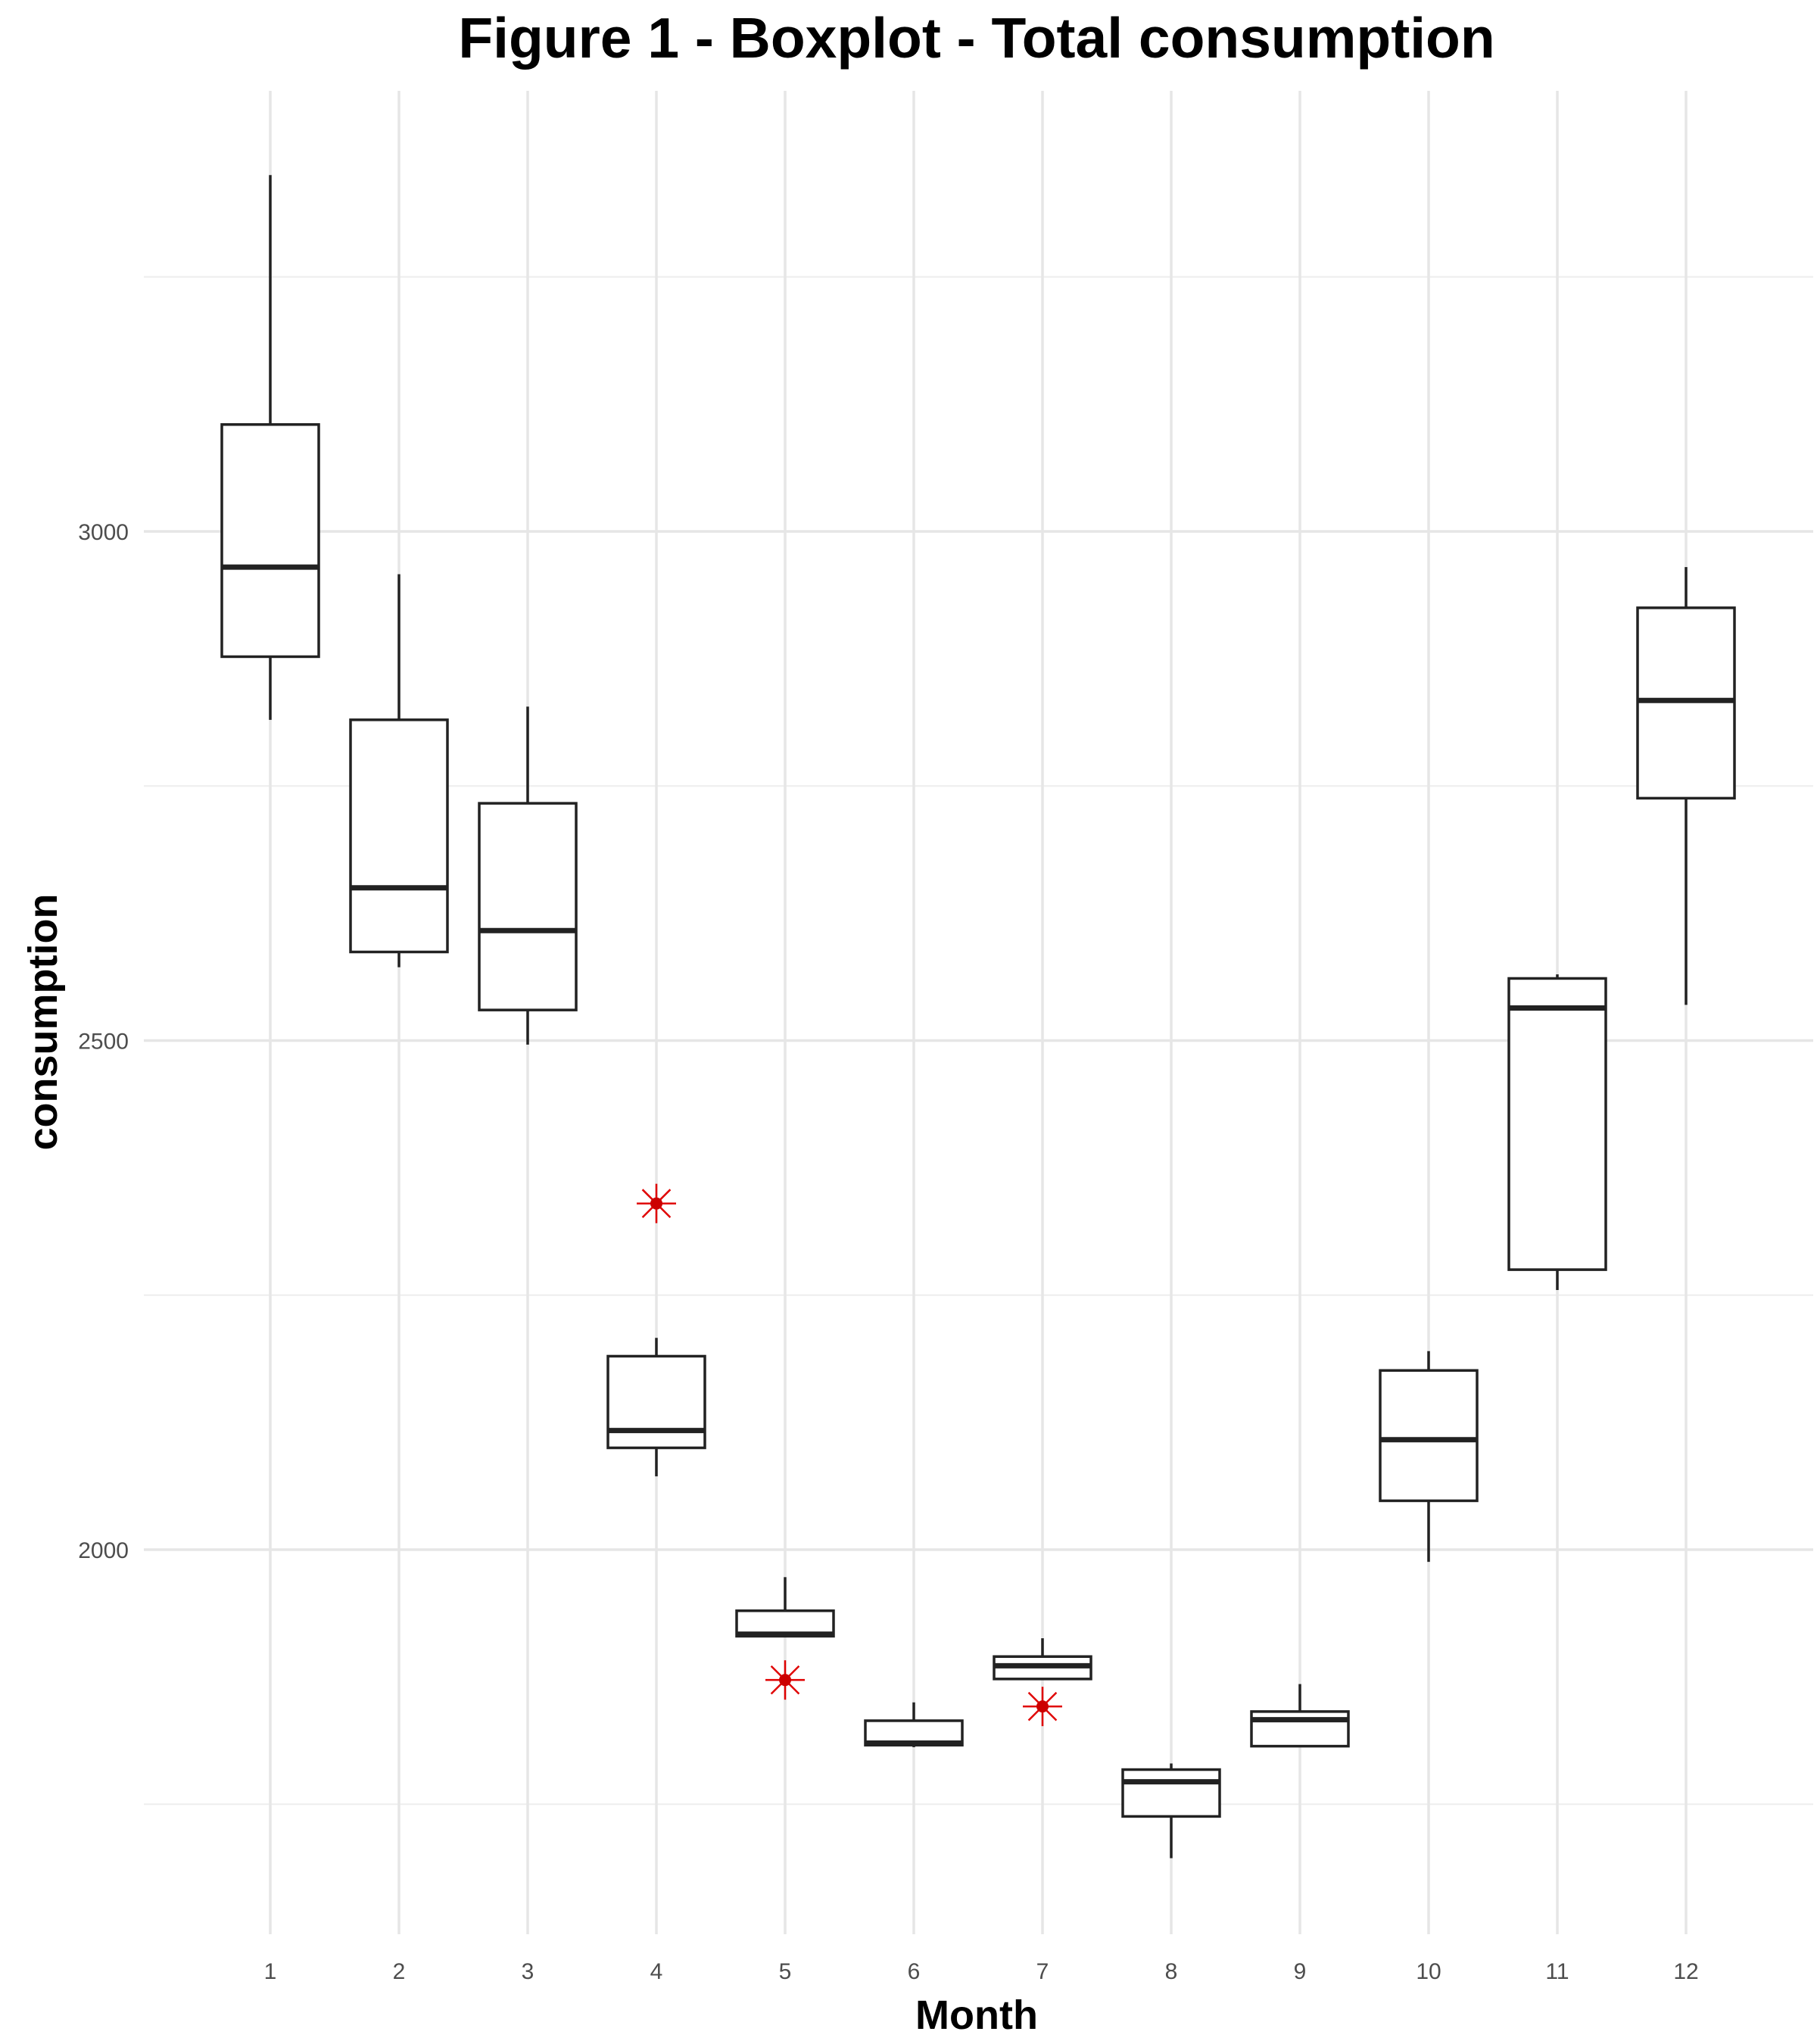 The width and height of the screenshot is (1817, 2044). What do you see at coordinates (1300, 1971) in the screenshot?
I see `x-tick-label: 9` at bounding box center [1300, 1971].